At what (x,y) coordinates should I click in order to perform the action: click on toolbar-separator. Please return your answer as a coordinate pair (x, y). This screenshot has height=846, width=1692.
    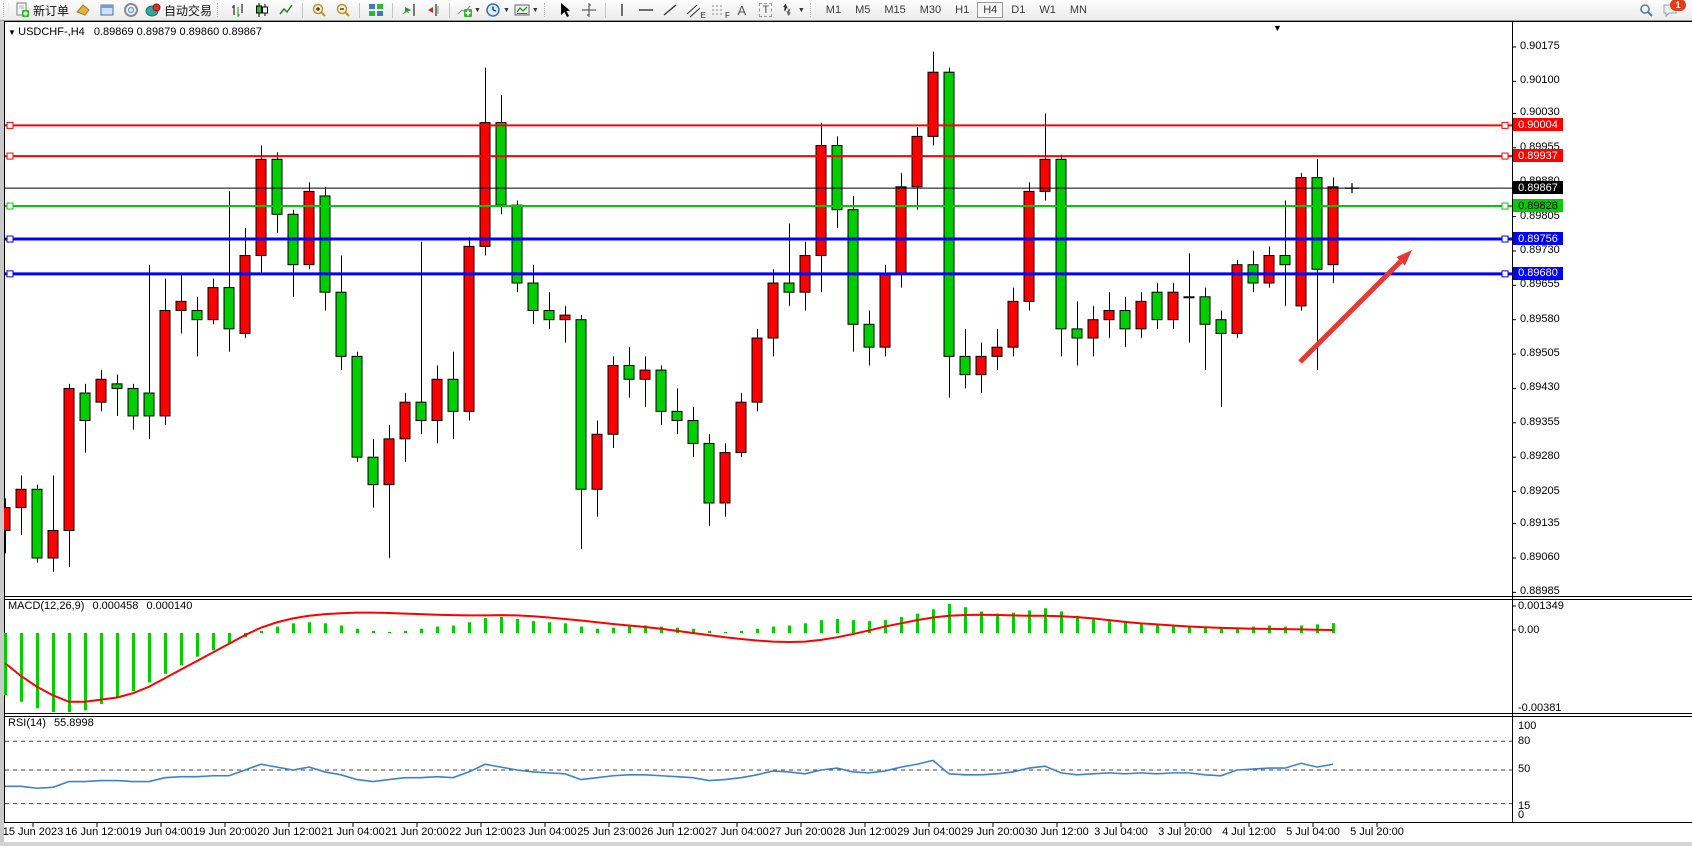
    Looking at the image, I should click on (393, 10).